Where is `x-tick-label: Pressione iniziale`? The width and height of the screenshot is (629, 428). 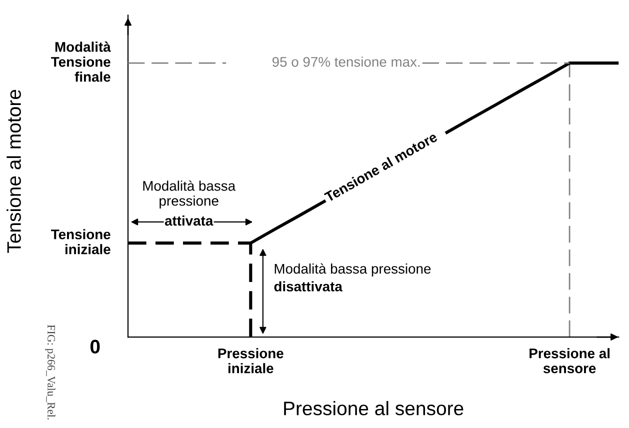
x-tick-label: Pressione iniziale is located at coordinates (251, 361).